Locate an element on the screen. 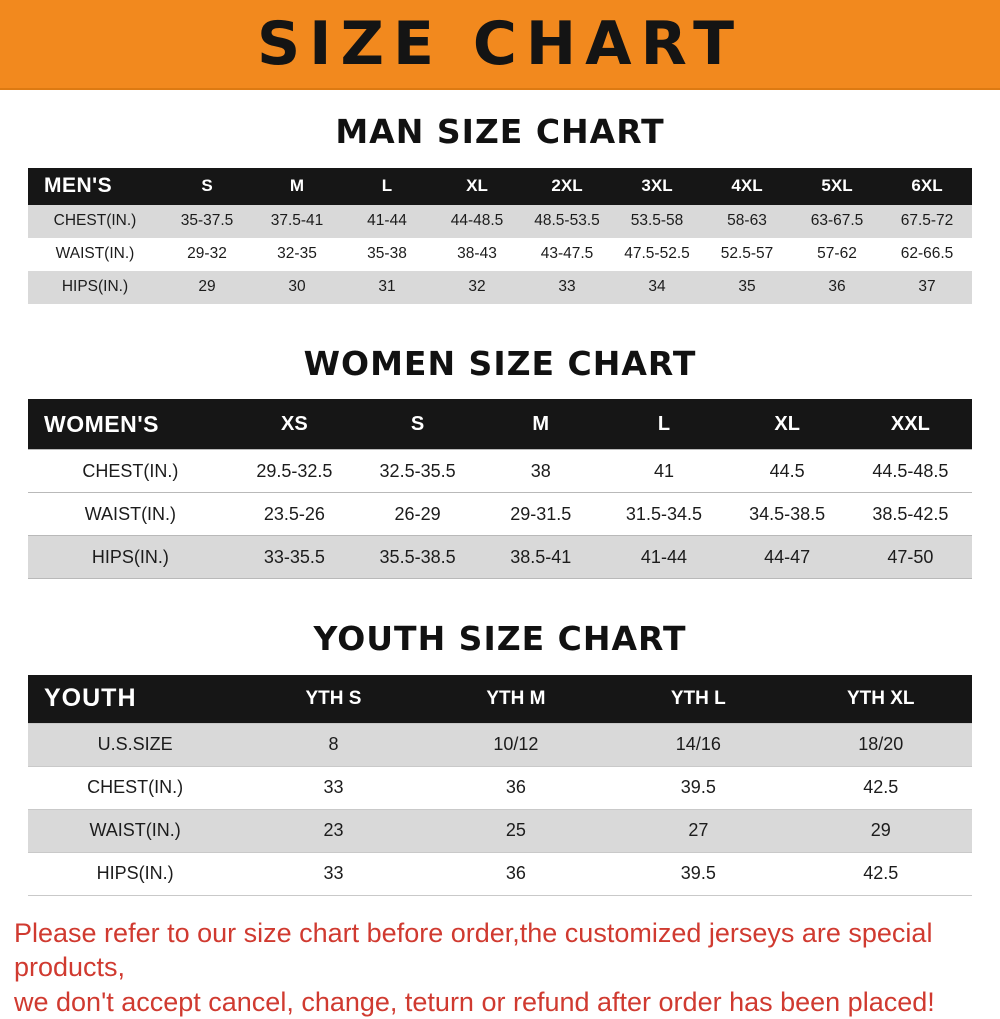 The image size is (1000, 1019). size-value-cell: 29-31.5 is located at coordinates (541, 513).